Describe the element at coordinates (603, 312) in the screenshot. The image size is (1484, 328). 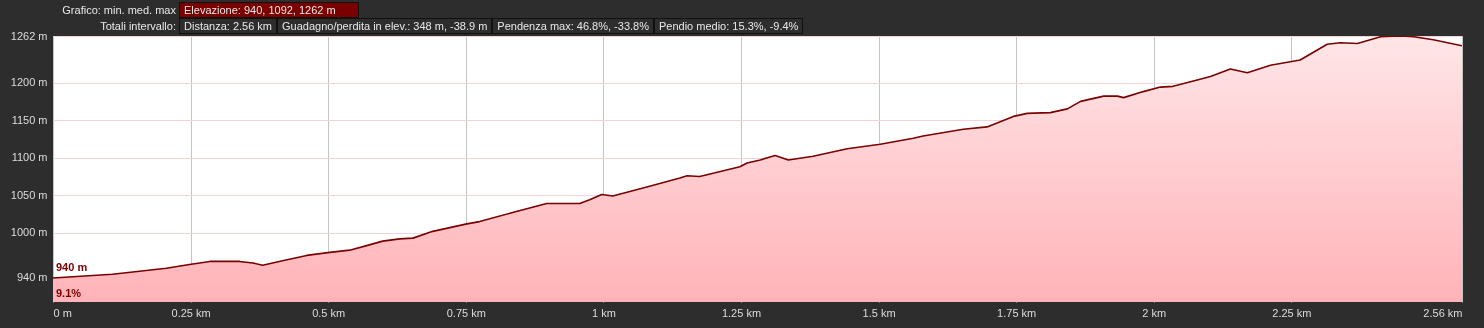
I see `x-tick-label: 1 km` at that location.